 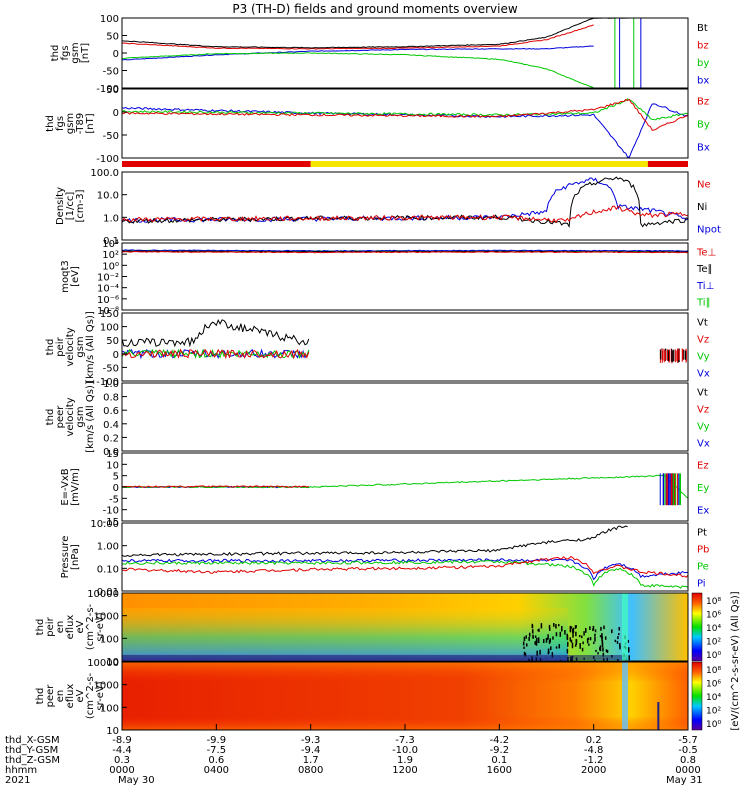 What do you see at coordinates (703, 488) in the screenshot?
I see `legend-Ey: Ey` at bounding box center [703, 488].